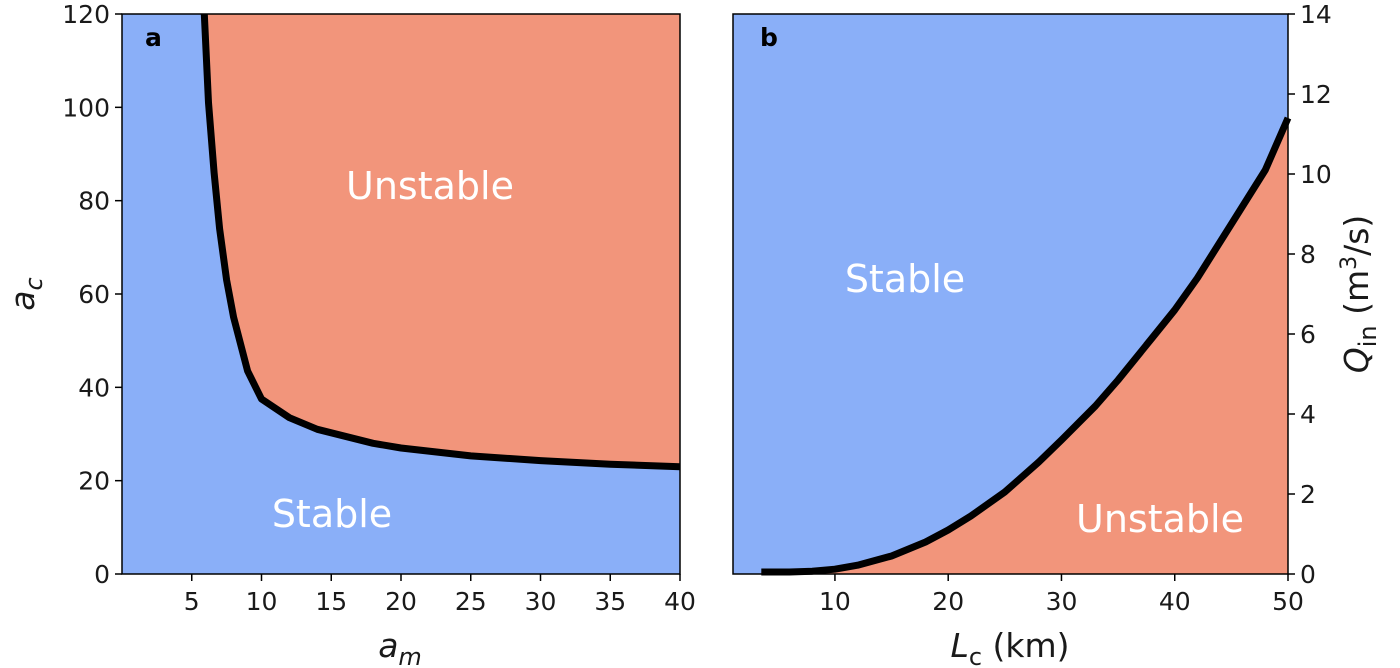 The image size is (1400, 668). Describe the element at coordinates (905, 279) in the screenshot. I see `panel-b-stable-label: Stable` at that location.